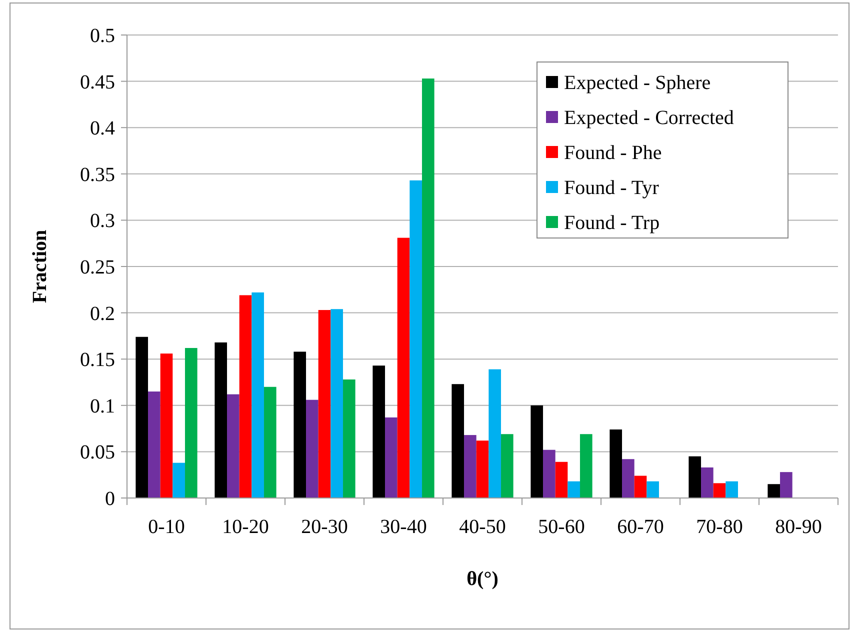 Image resolution: width=857 pixels, height=633 pixels. Describe the element at coordinates (102, 129) in the screenshot. I see `y-tick-label: 0.4` at that location.